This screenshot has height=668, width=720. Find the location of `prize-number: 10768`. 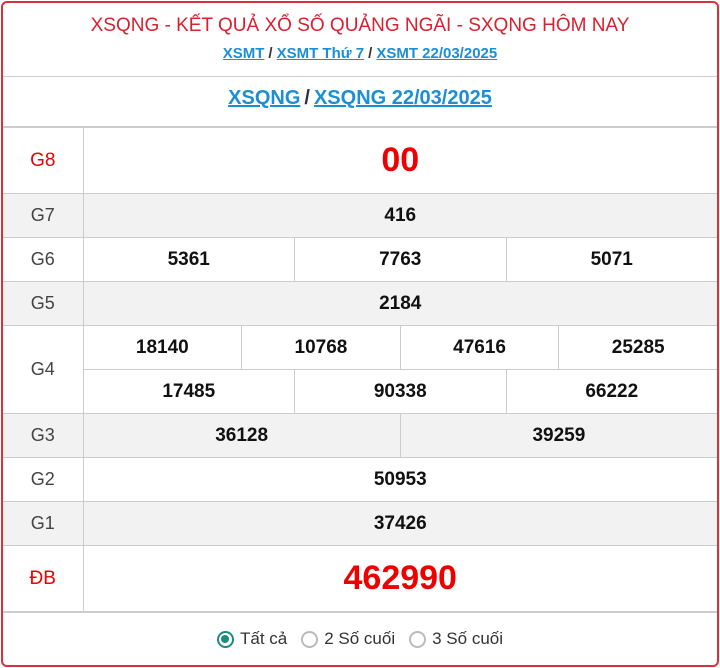

prize-number: 10768 is located at coordinates (320, 347).